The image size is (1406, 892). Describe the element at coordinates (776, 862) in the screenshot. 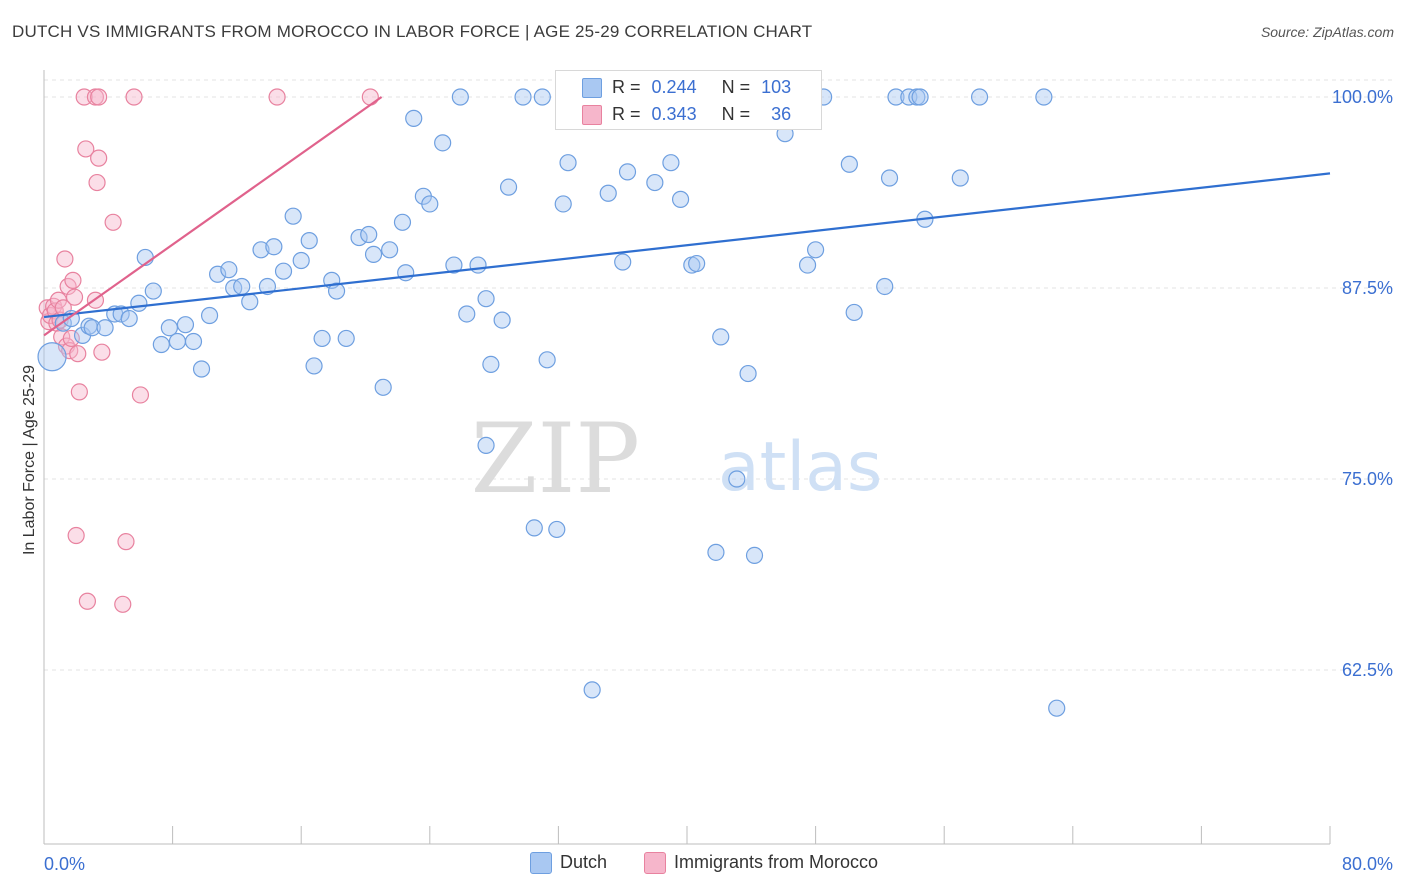

I see `morocco-legend-label: Immigrants from Morocco` at that location.